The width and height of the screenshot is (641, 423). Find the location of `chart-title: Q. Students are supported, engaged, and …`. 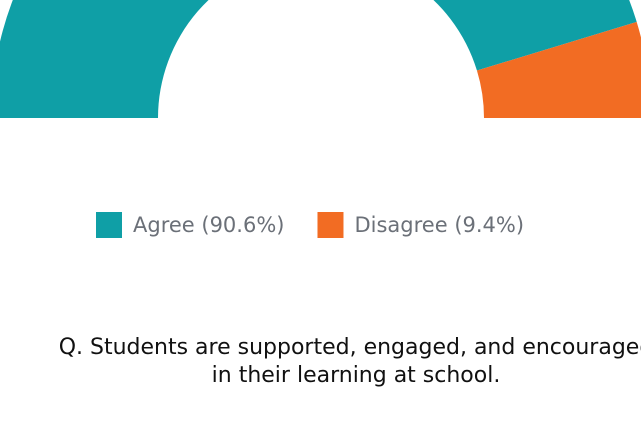

chart-title: Q. Students are supported, engaged, and … is located at coordinates (350, 347).